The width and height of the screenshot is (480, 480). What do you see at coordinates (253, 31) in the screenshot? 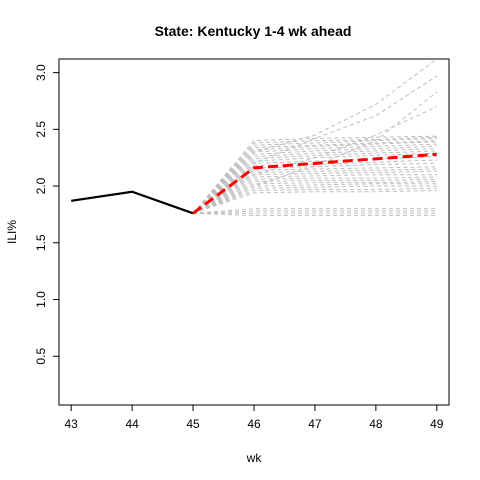
I see `chart-title: State: Kentucky 1-4 wk ahead` at bounding box center [253, 31].